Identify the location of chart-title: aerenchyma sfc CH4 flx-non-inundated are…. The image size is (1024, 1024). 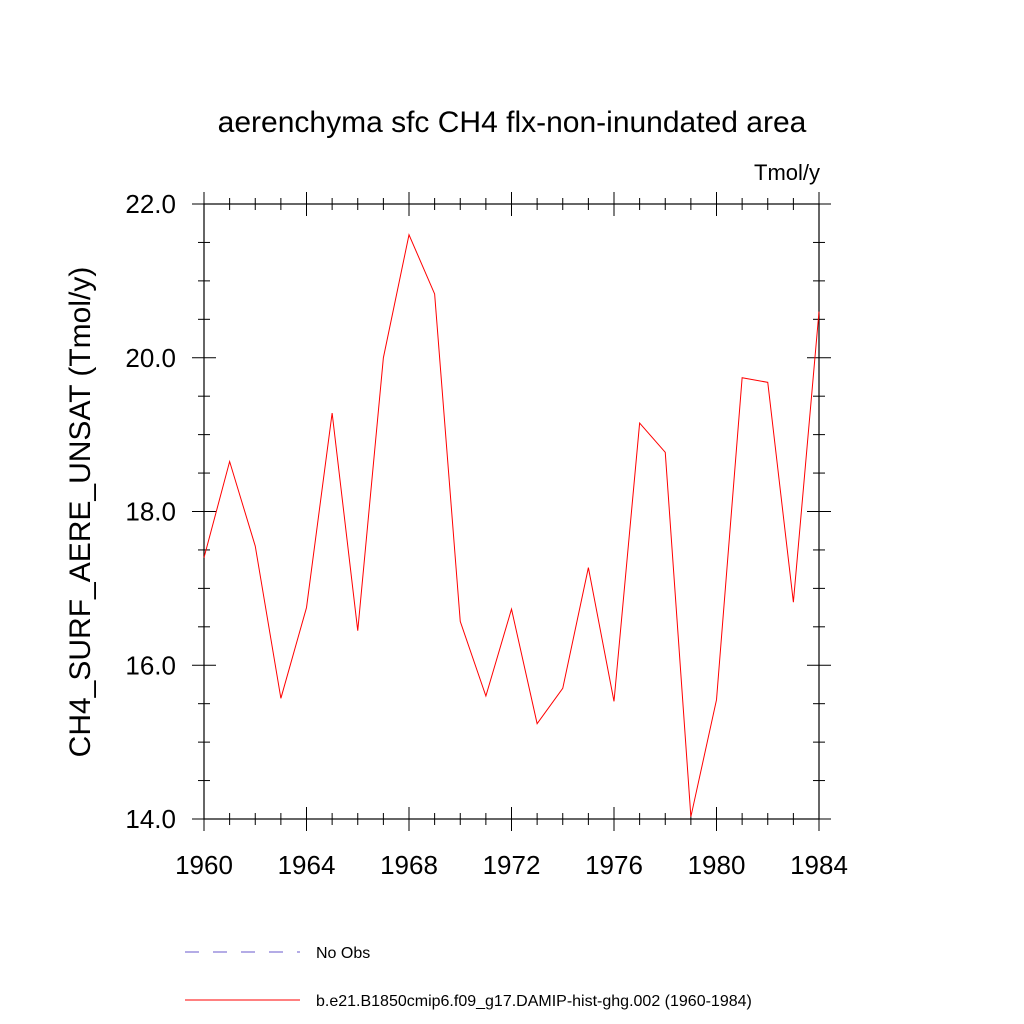
(512, 122).